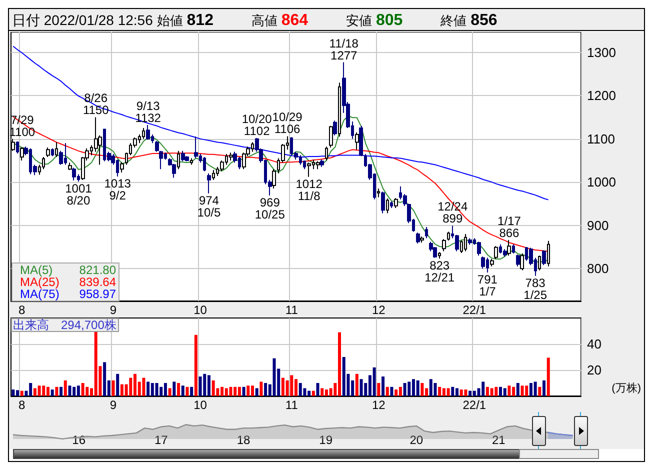  Describe the element at coordinates (68, 294) in the screenshot. I see `text: MA(75) 958.97` at that location.